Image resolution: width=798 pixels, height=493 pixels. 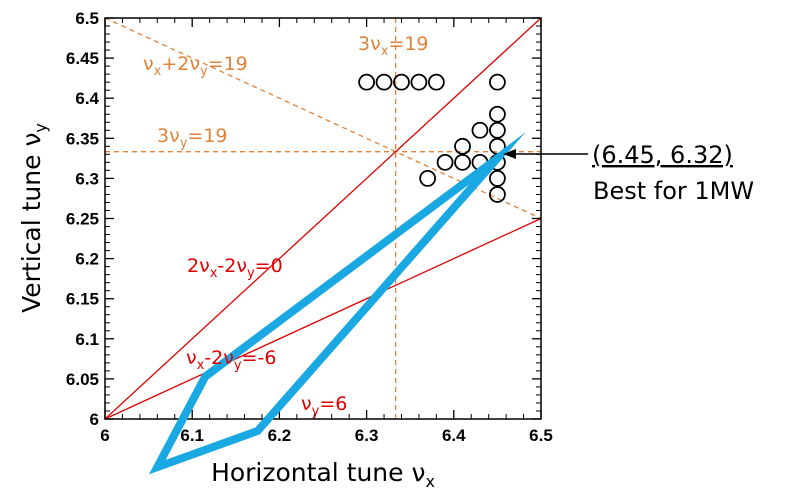 What do you see at coordinates (87, 18) in the screenshot?
I see `y-tick-label: 6.5` at bounding box center [87, 18].